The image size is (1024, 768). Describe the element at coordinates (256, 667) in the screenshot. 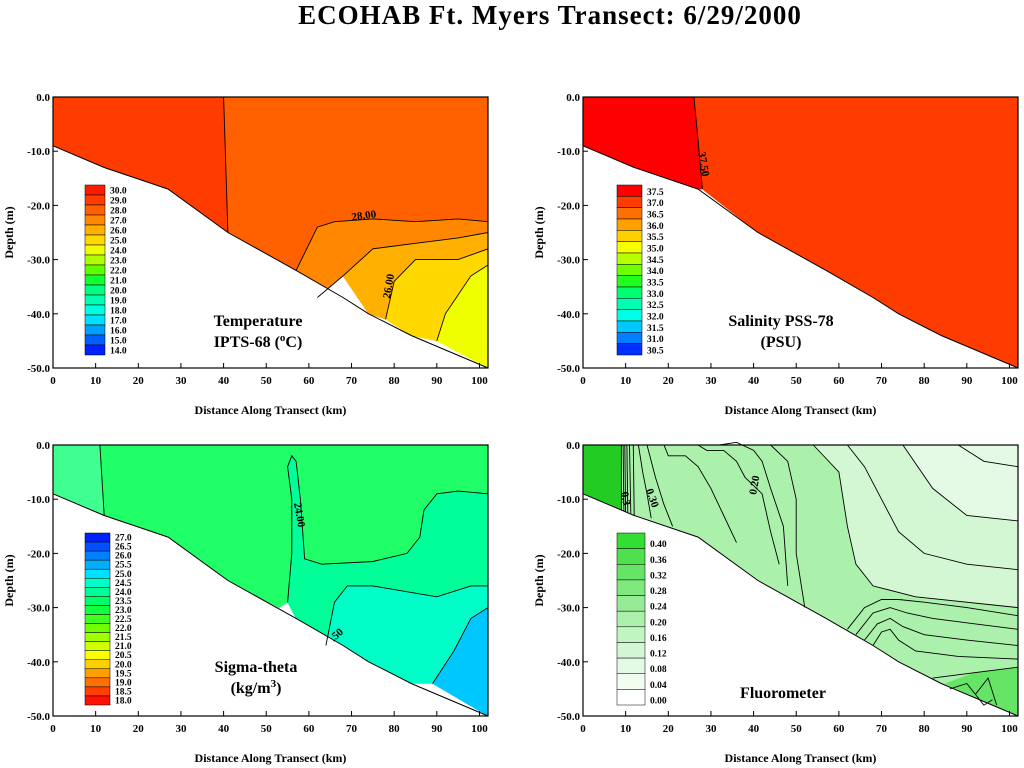

I see `variable-label: Sigma-theta` at that location.